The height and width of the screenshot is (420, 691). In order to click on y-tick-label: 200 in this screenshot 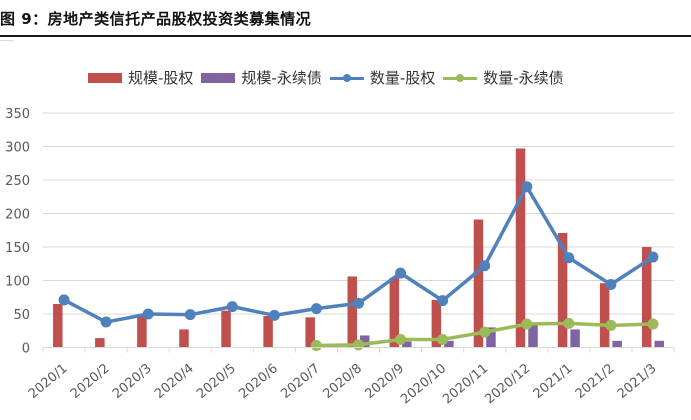, I will do `click(17, 215)`.